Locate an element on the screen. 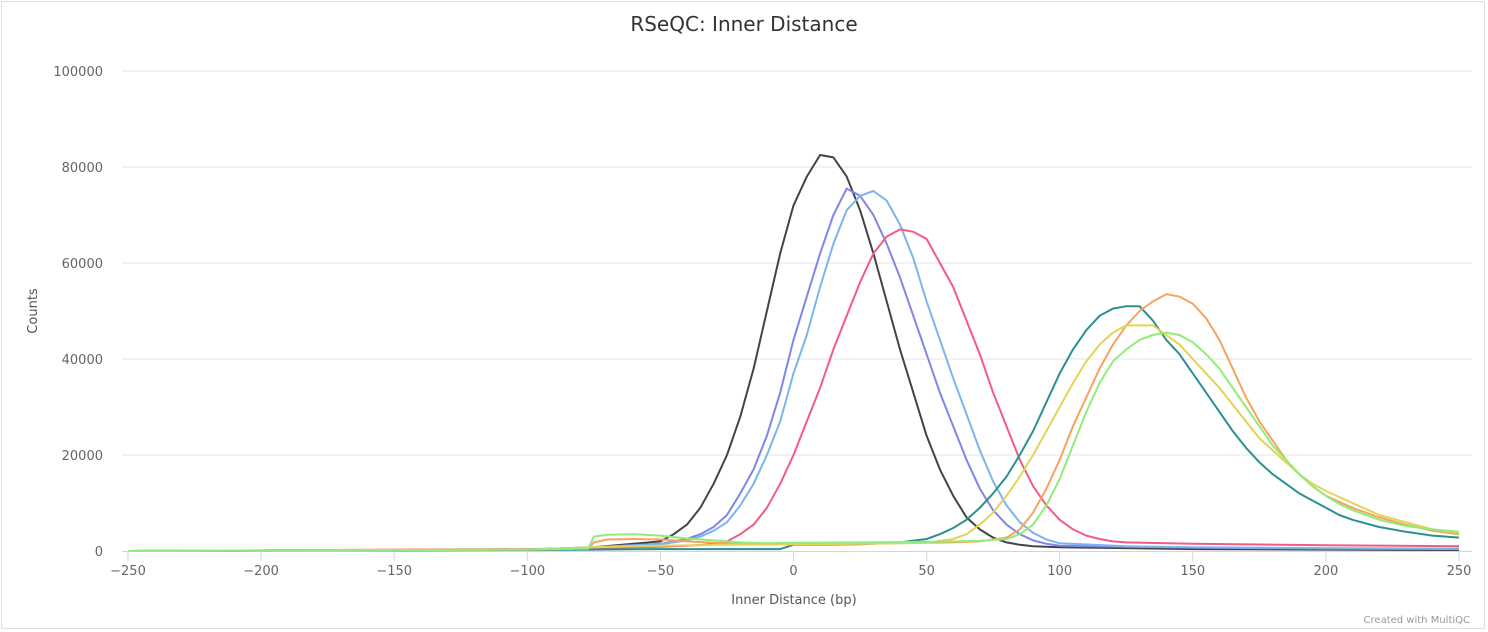 This screenshot has height=632, width=1488. x-tick-label: −150 is located at coordinates (394, 571).